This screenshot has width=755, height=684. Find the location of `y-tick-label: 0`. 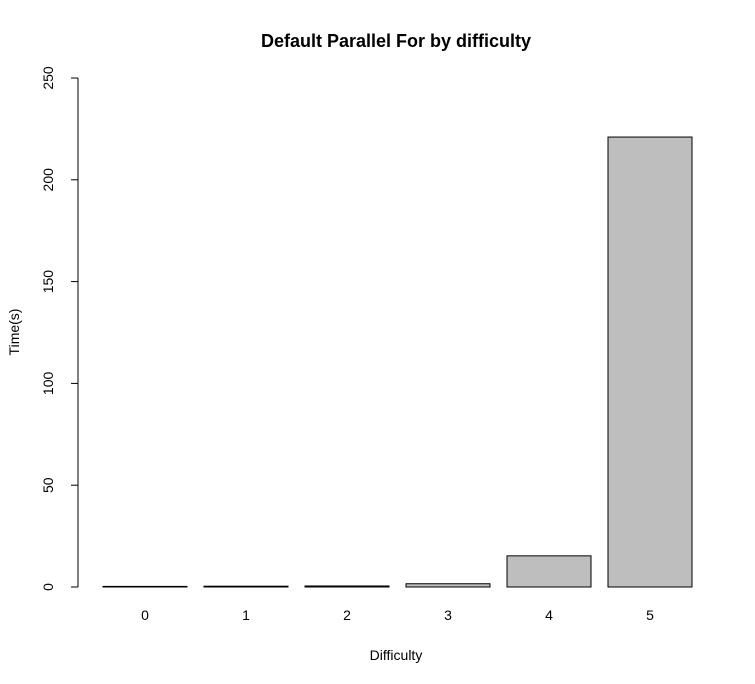

y-tick-label: 0 is located at coordinates (48, 587).